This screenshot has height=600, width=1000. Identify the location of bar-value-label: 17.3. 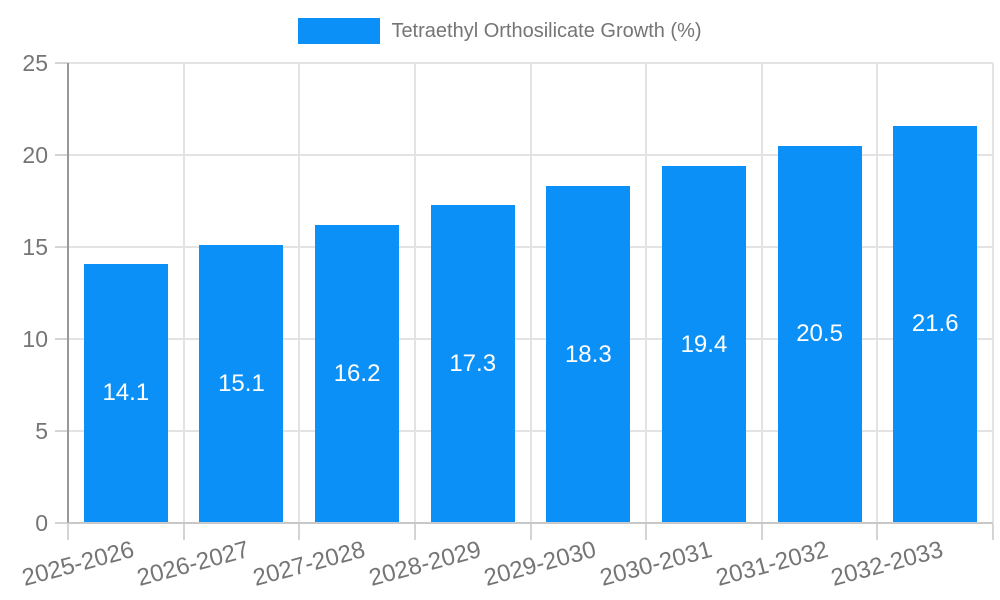
(473, 363).